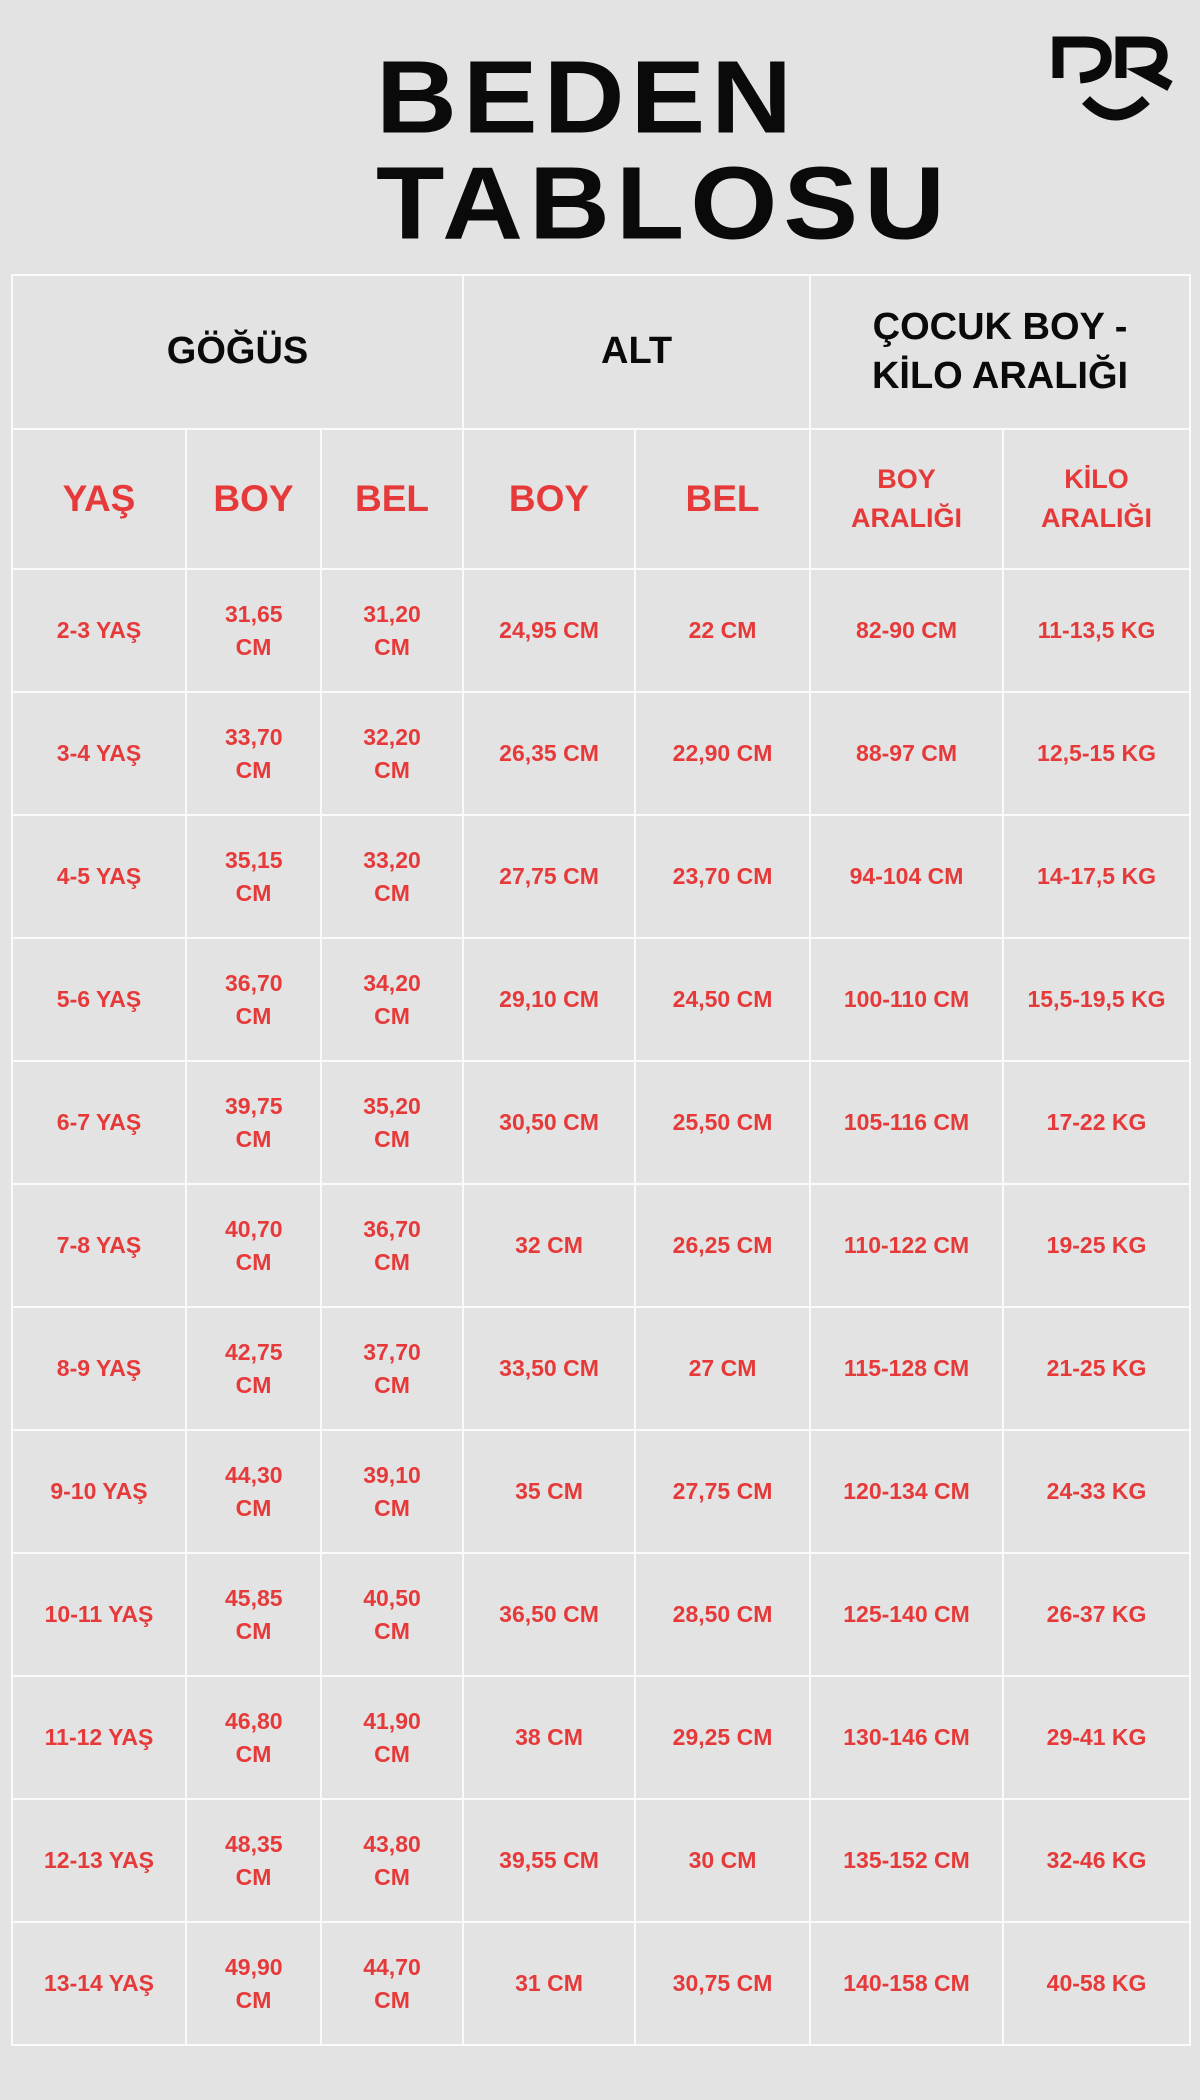 This screenshot has width=1200, height=2100. Describe the element at coordinates (392, 1122) in the screenshot. I see `table-cell: 35,20 CM` at that location.